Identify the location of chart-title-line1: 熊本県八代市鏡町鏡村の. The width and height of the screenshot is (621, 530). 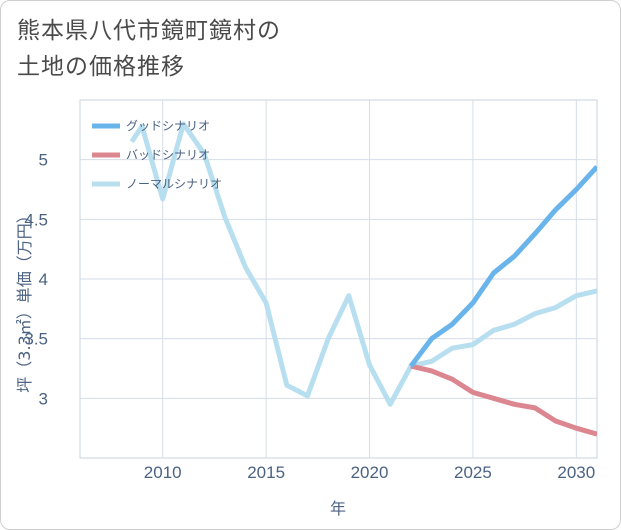
(149, 31).